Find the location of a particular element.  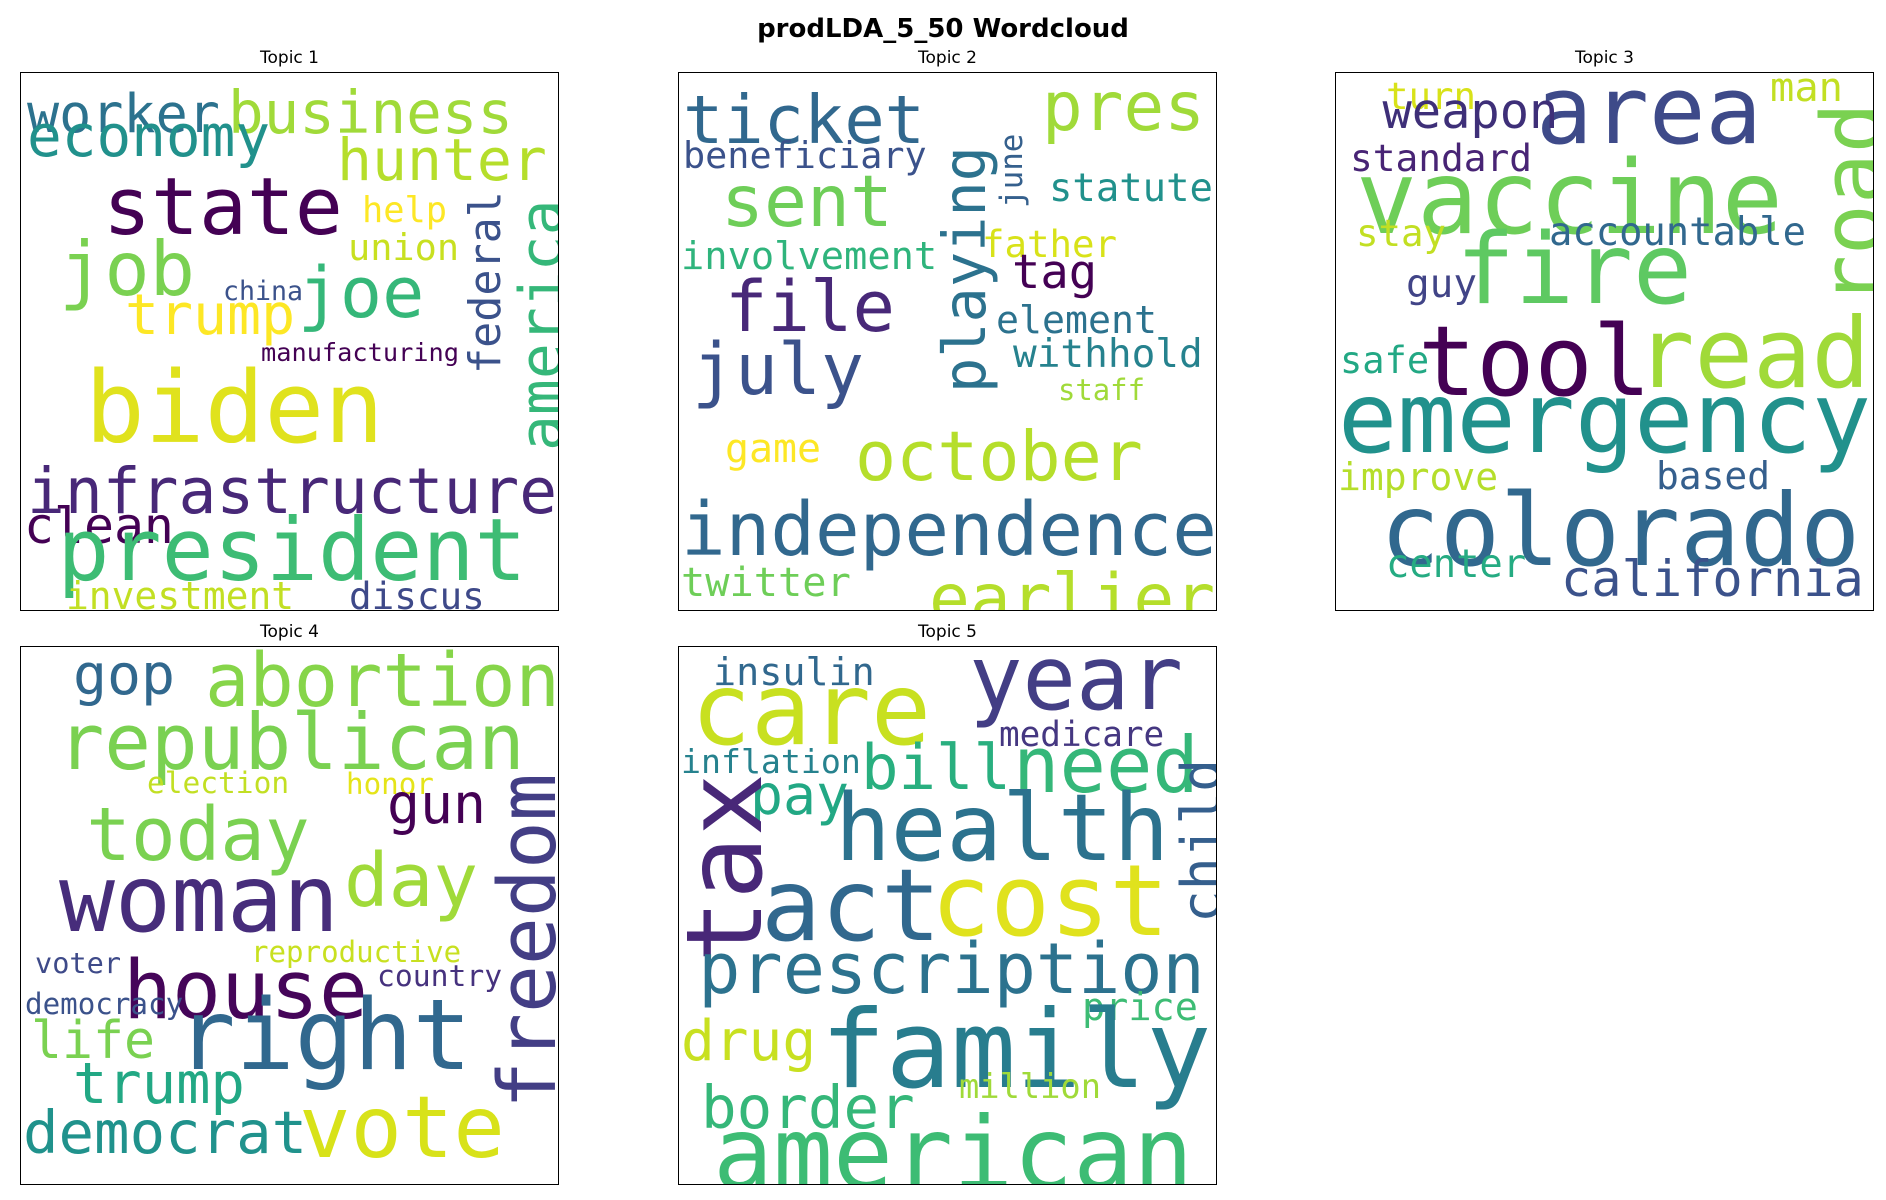

topic-2-word-involvement: involvement is located at coordinates (809, 256).